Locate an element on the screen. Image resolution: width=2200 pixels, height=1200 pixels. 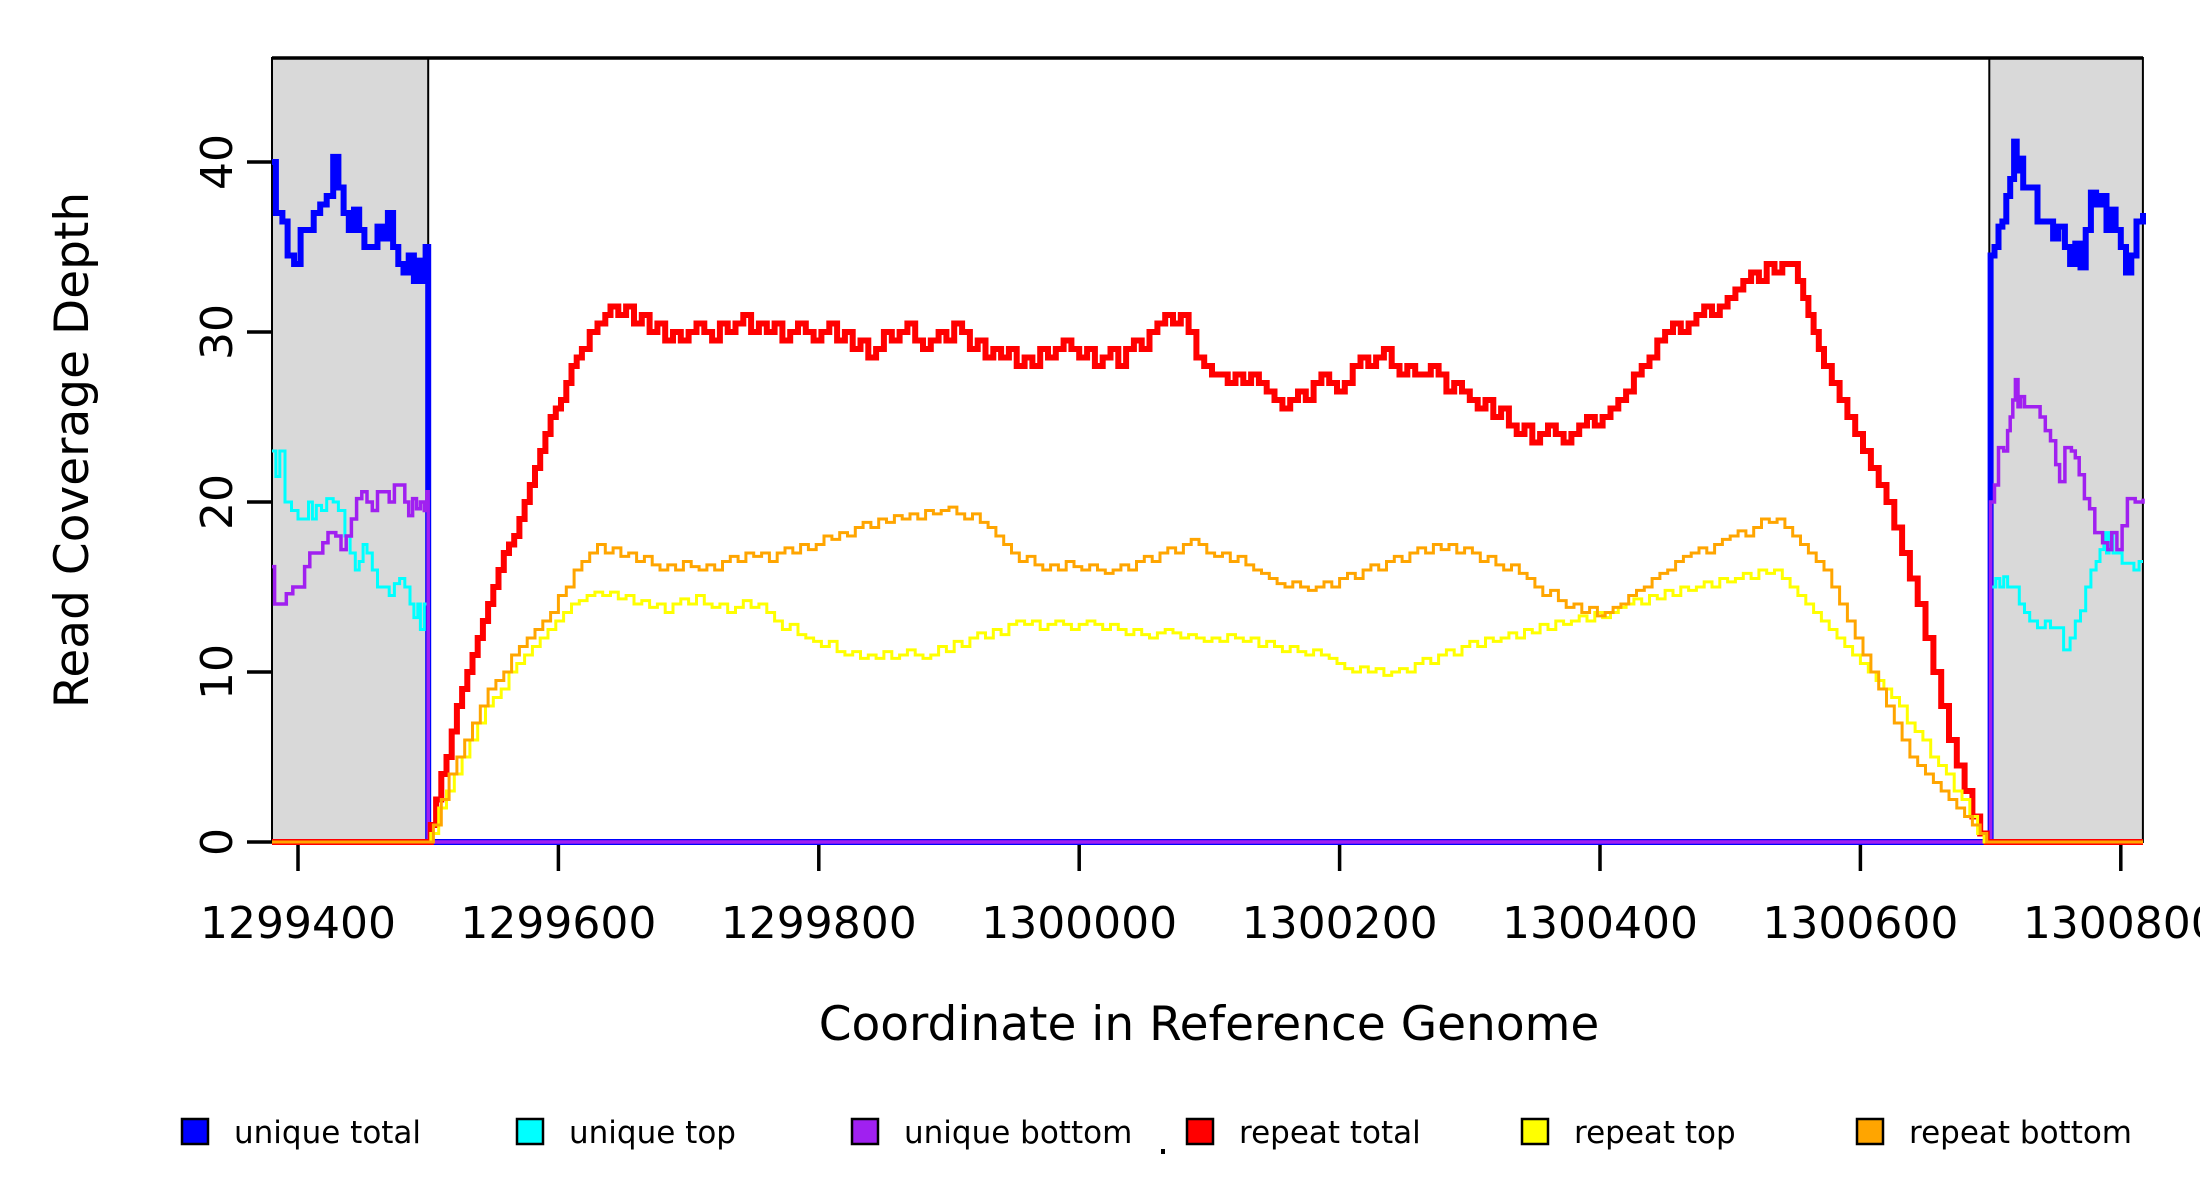
legend-swatch-unique-total is located at coordinates (195, 1131).